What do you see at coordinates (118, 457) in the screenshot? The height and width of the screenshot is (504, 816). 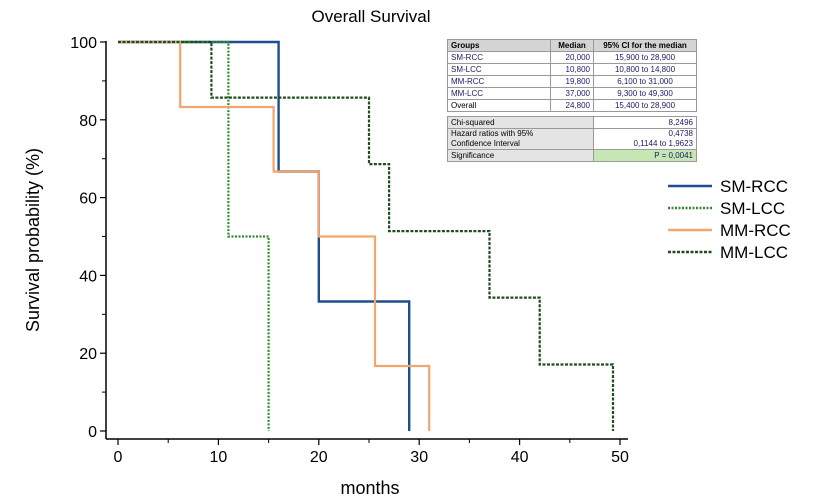 I see `x-tick-label: 0` at bounding box center [118, 457].